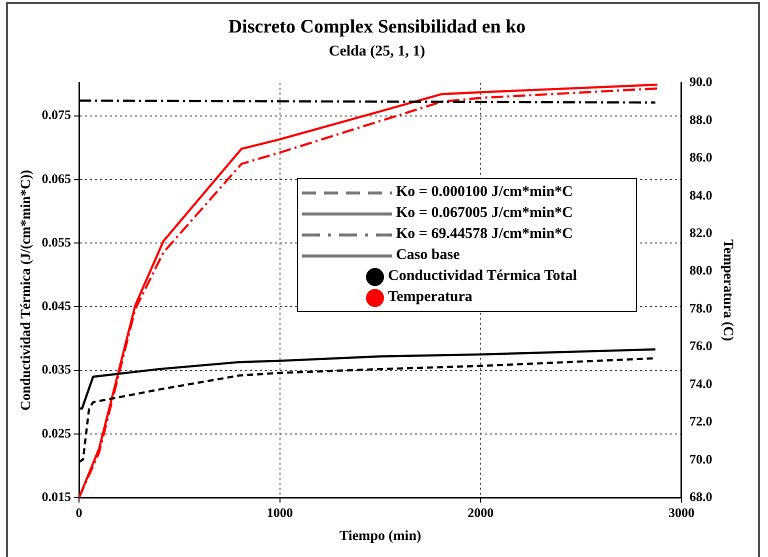  What do you see at coordinates (700, 270) in the screenshot?
I see `y2-tick-label: 80.0` at bounding box center [700, 270].